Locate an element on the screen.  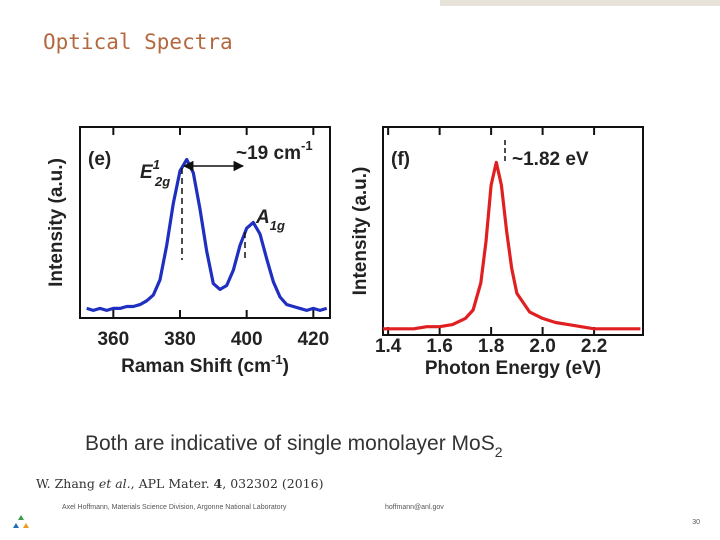
panel-label: (e) is located at coordinates (99, 159).